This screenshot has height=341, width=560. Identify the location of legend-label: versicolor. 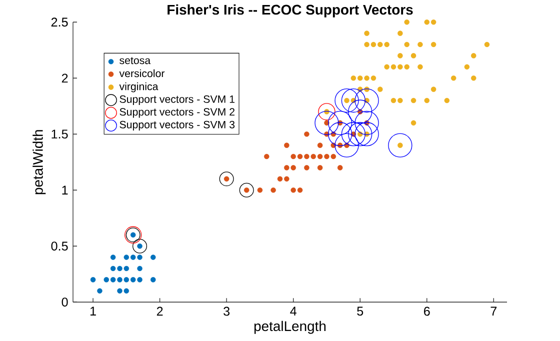
(142, 73).